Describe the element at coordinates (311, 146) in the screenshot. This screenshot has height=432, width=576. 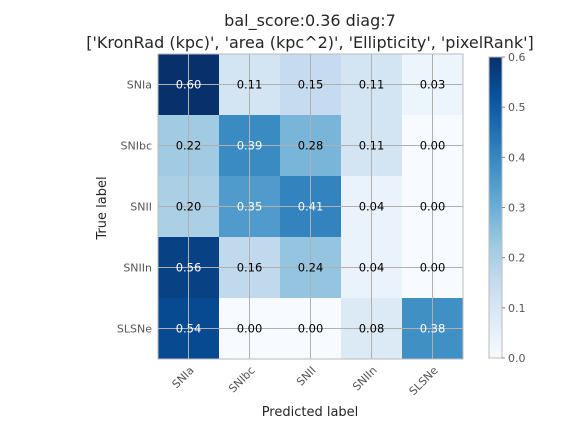
I see `cell-value-label: 0.28` at that location.